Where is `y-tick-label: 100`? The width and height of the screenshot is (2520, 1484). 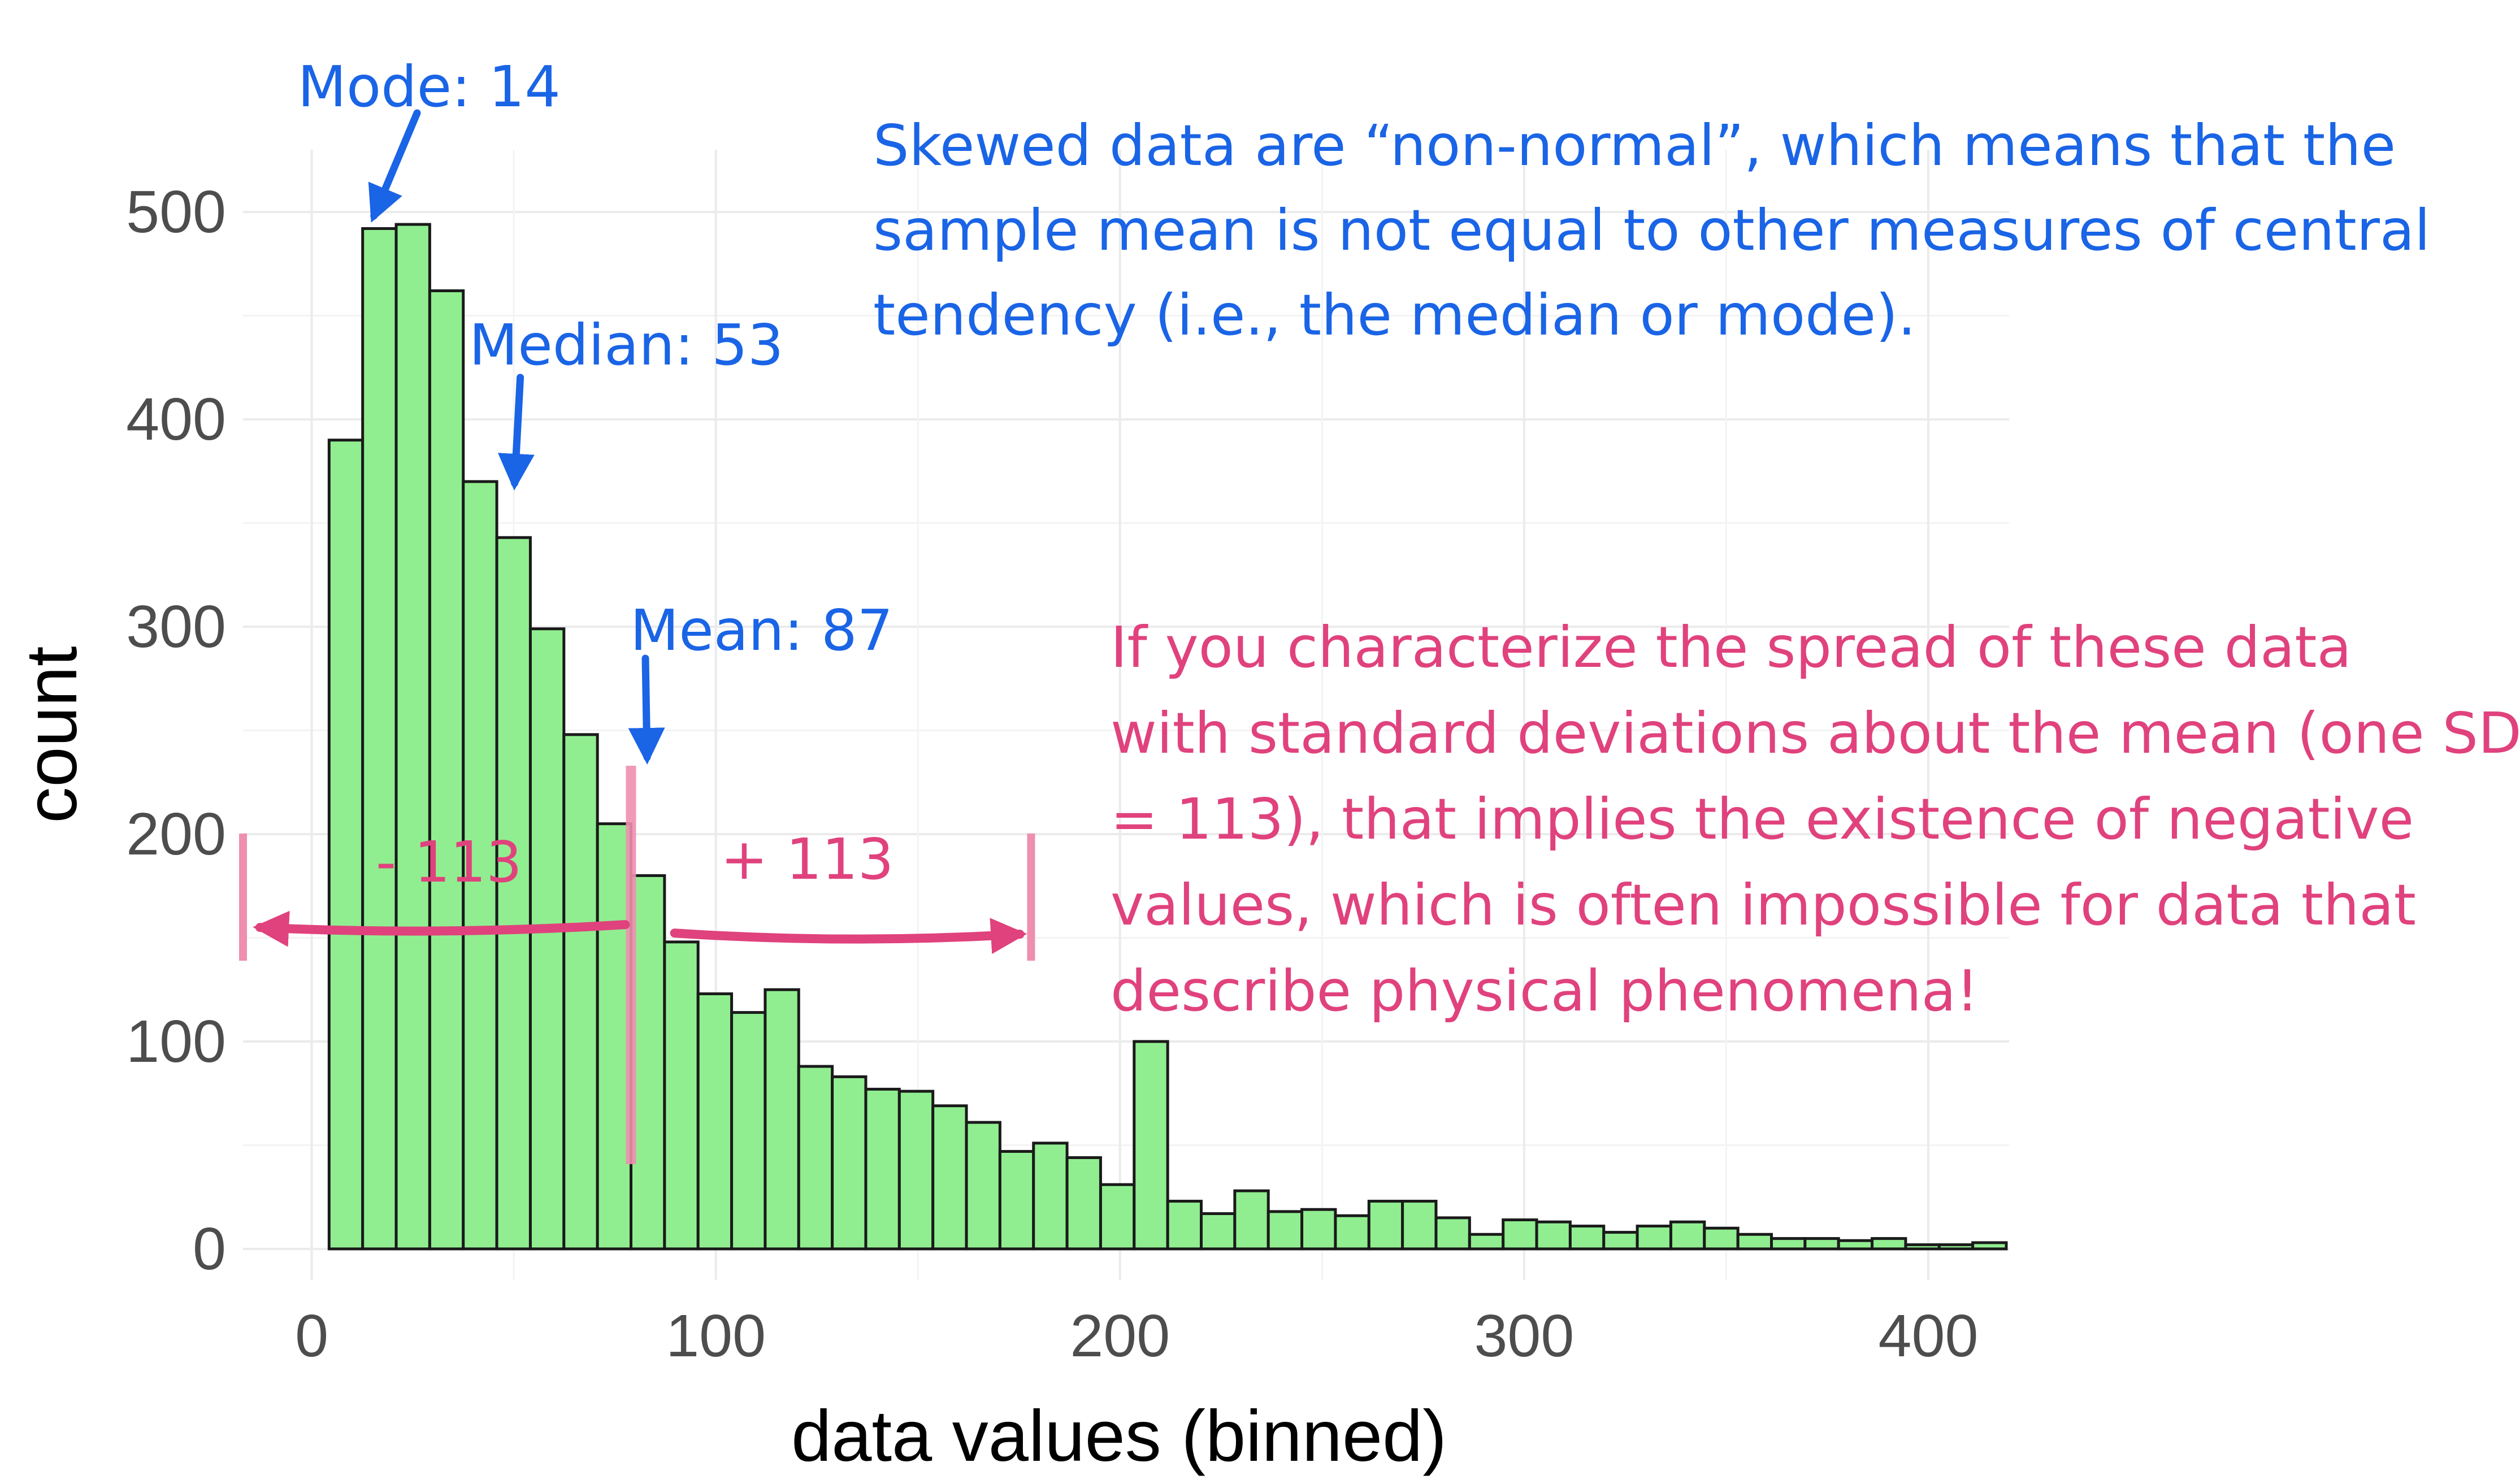
y-tick-label: 100 is located at coordinates (176, 1041).